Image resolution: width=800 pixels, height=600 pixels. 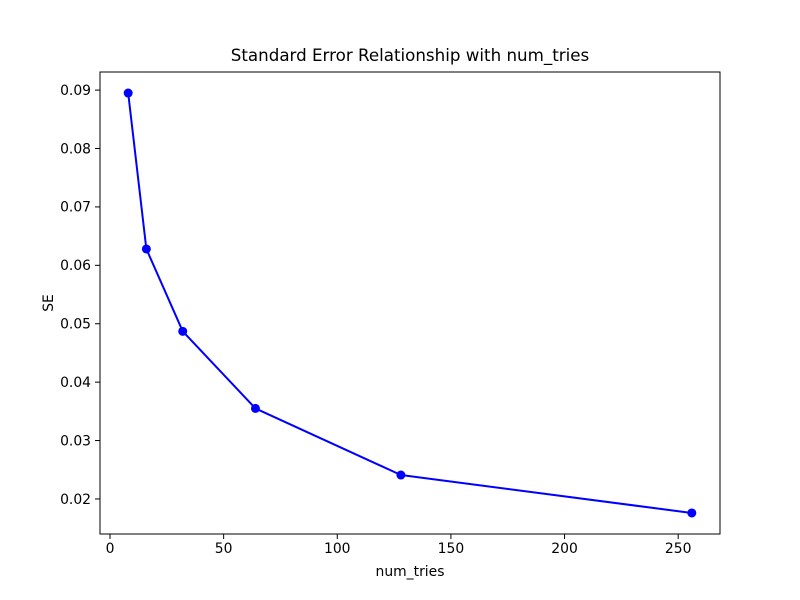 What do you see at coordinates (110, 549) in the screenshot?
I see `x-tick-label: 0` at bounding box center [110, 549].